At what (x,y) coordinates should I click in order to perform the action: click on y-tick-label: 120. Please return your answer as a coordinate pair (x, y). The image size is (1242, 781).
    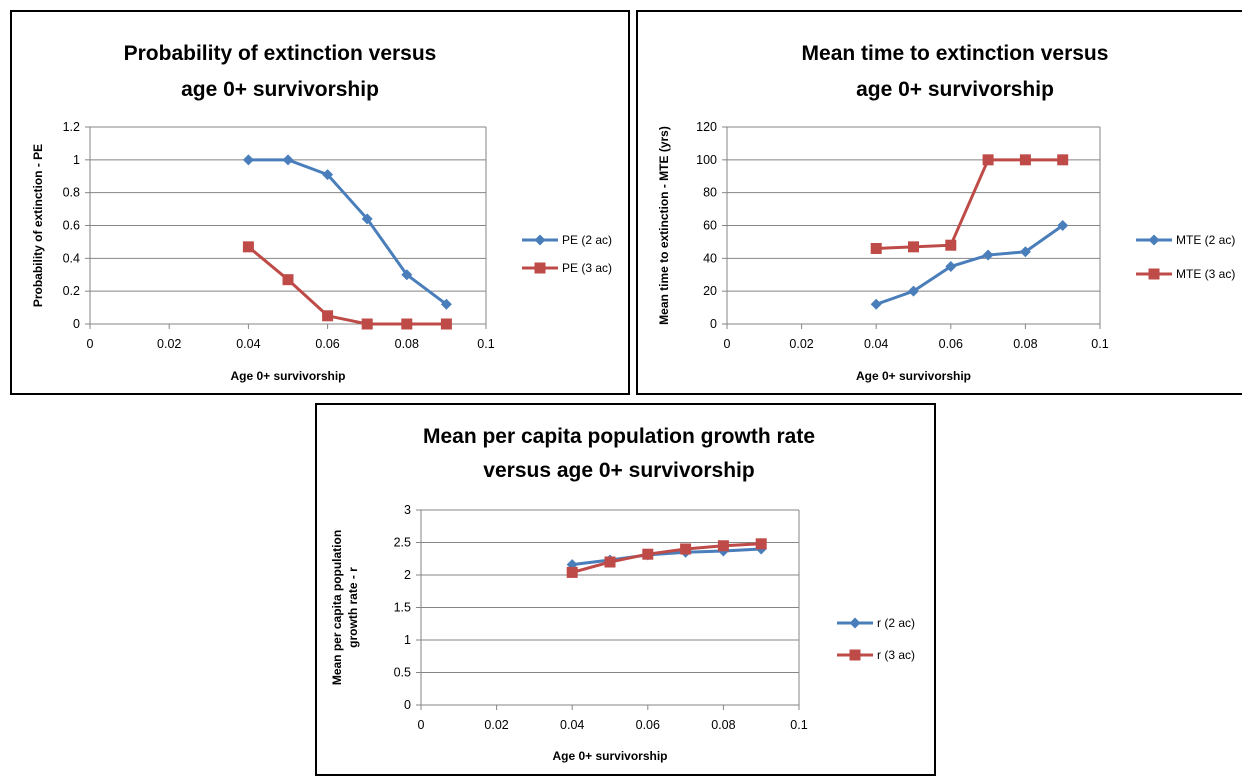
    Looking at the image, I should click on (706, 127).